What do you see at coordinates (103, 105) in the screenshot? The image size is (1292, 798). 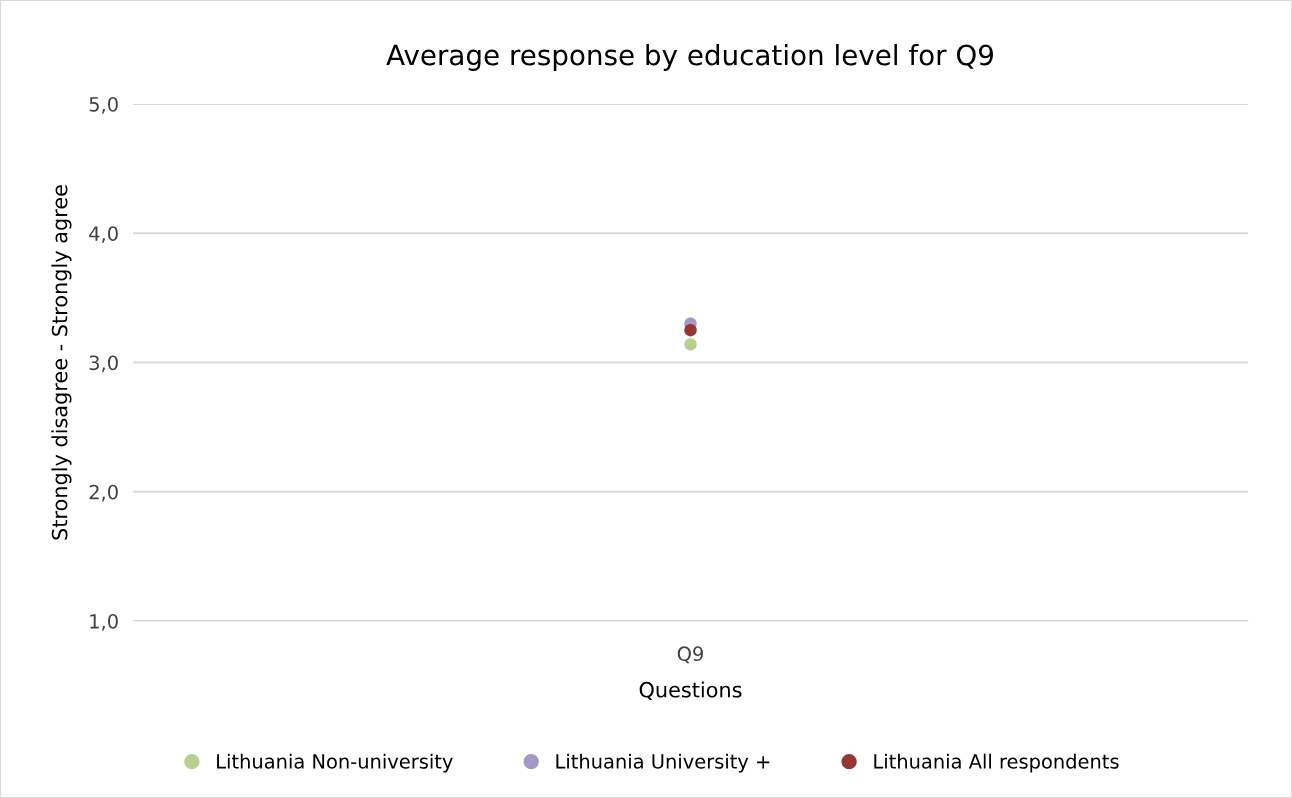 I see `y-tick-label: 5,0` at bounding box center [103, 105].